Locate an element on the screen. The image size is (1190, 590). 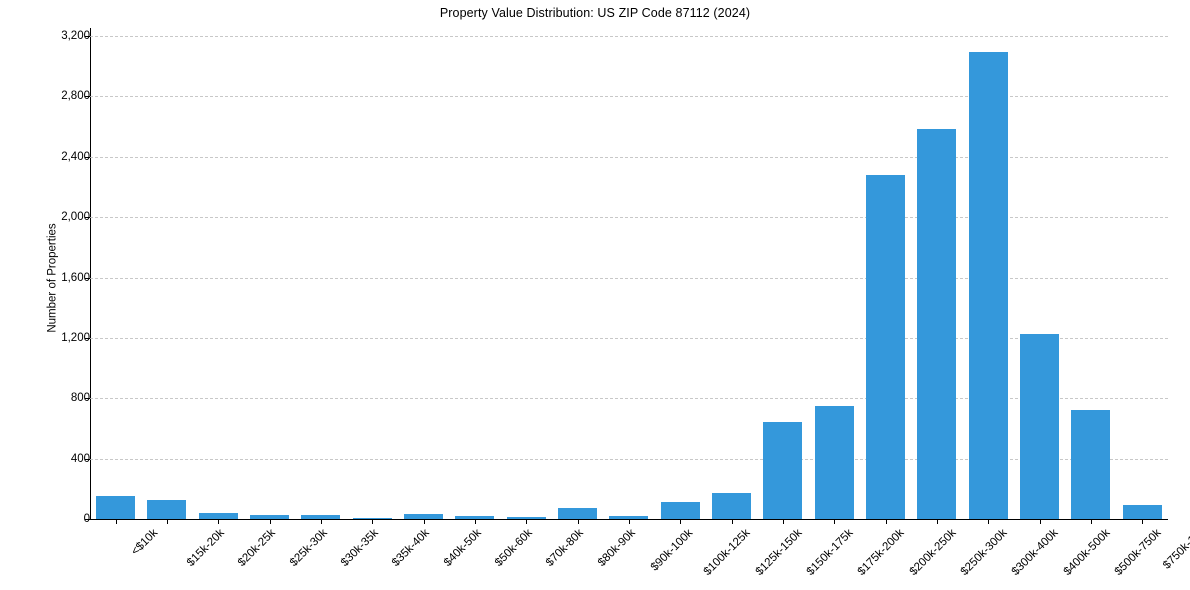
x-tick-label: $70k-80k is located at coordinates (565, 548).